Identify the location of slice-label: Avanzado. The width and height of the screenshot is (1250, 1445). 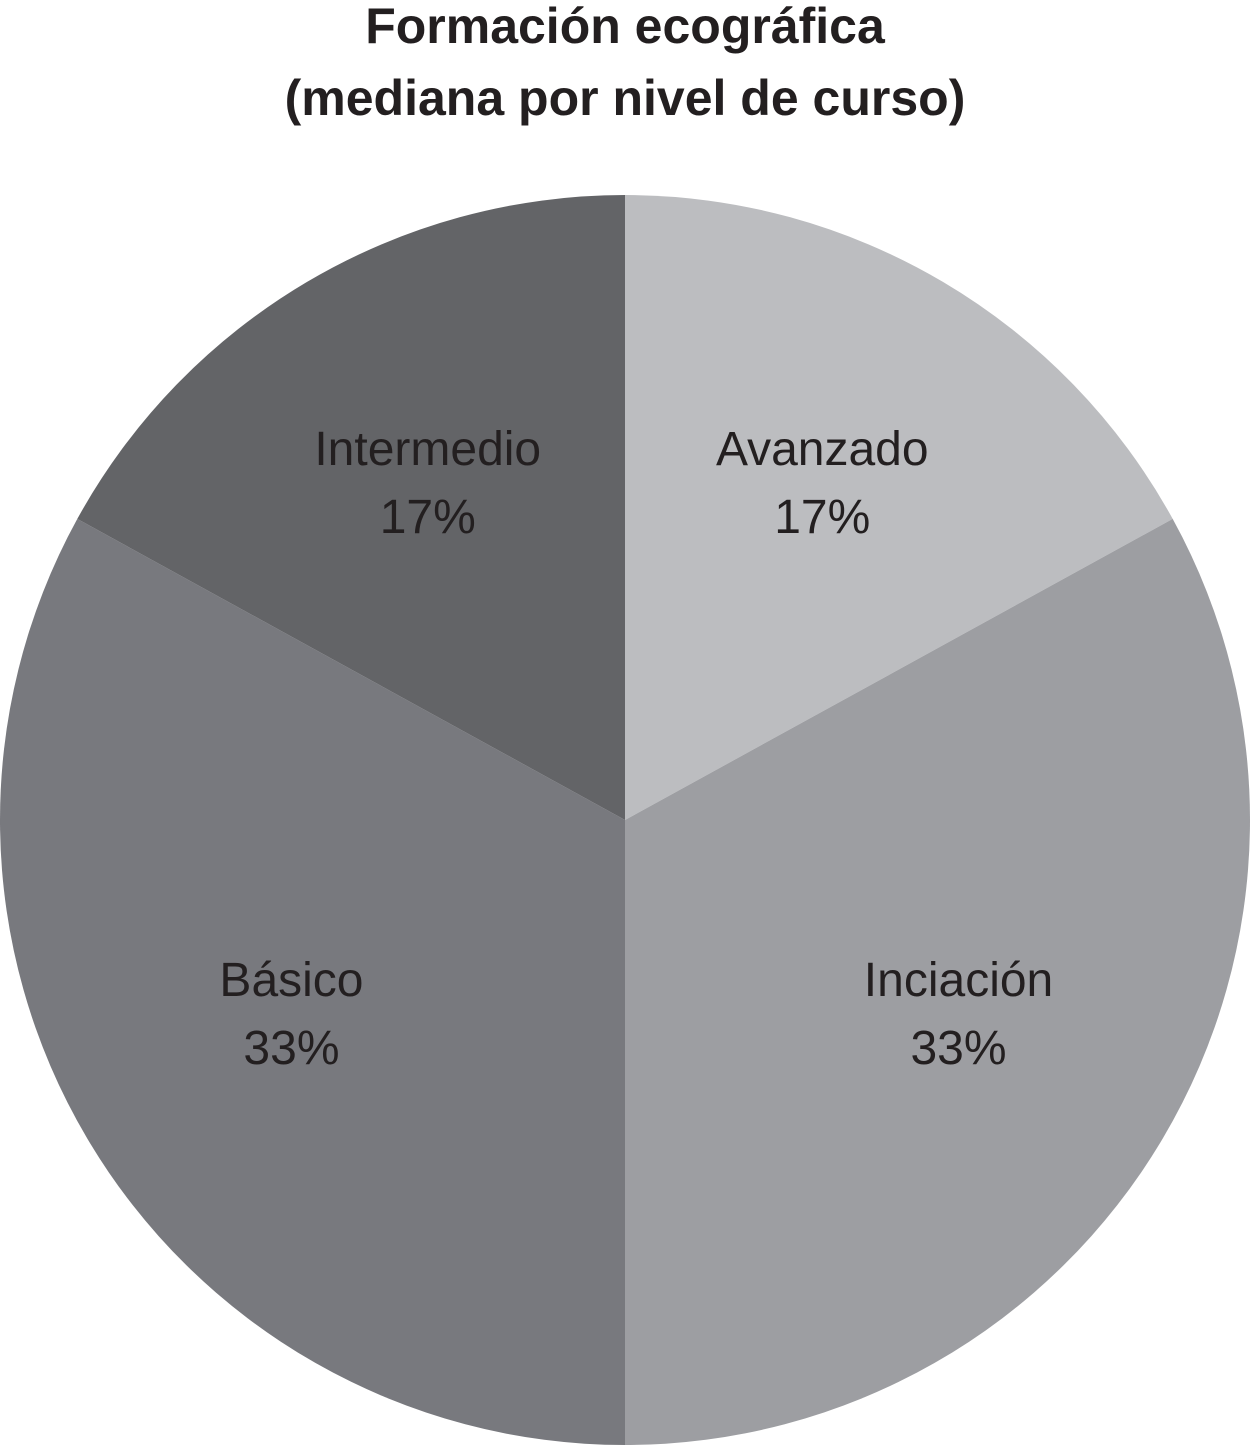
(822, 449).